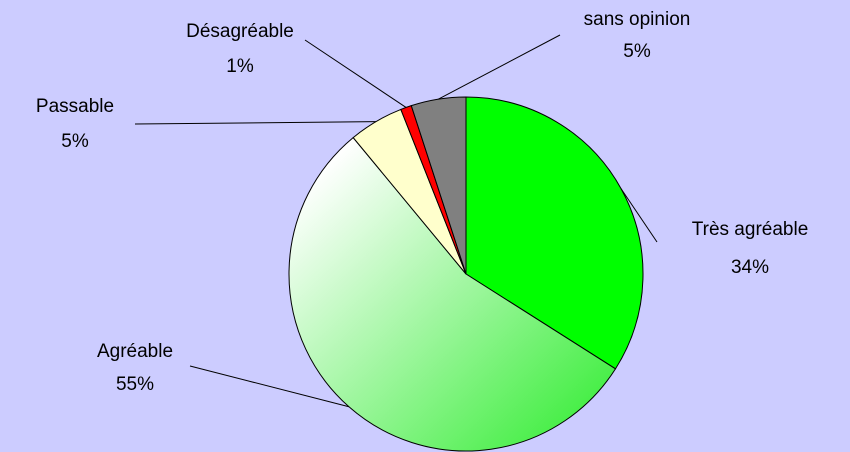  Describe the element at coordinates (135, 384) in the screenshot. I see `slice-value-label: 55%` at that location.